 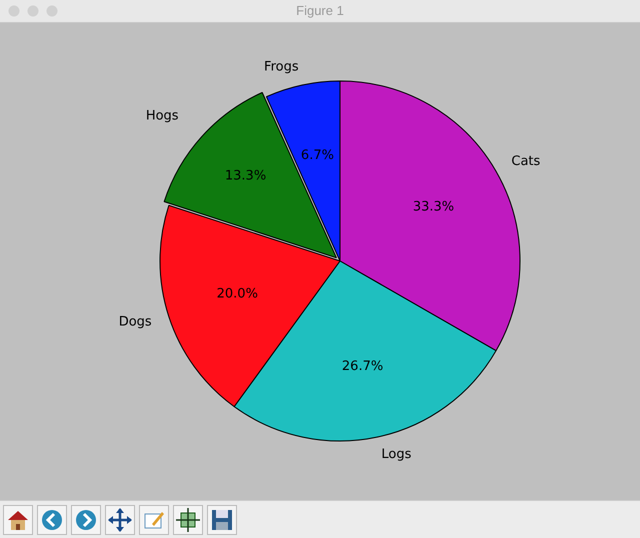 I want to click on caption: Figure 1, so click(x=320, y=10).